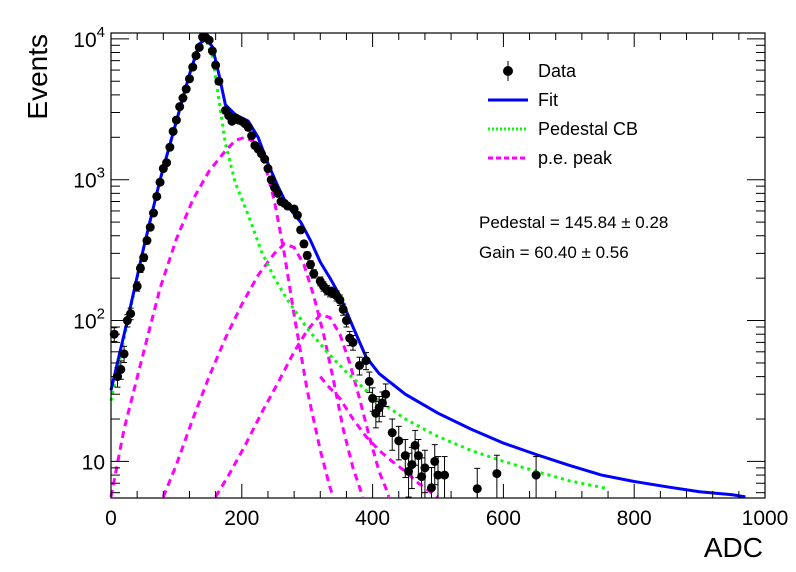 Image resolution: width=796 pixels, height=572 pixels. I want to click on legend-data-marker, so click(508, 71).